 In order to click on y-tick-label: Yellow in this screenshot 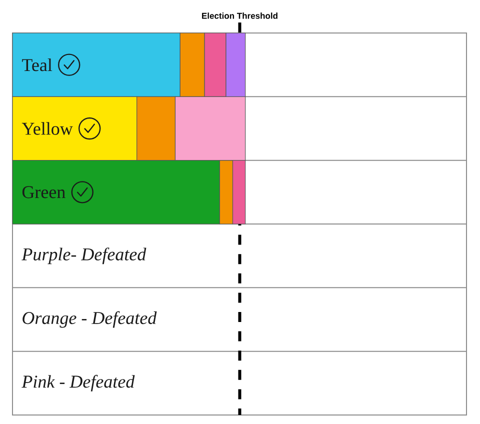, I will do `click(47, 128)`.